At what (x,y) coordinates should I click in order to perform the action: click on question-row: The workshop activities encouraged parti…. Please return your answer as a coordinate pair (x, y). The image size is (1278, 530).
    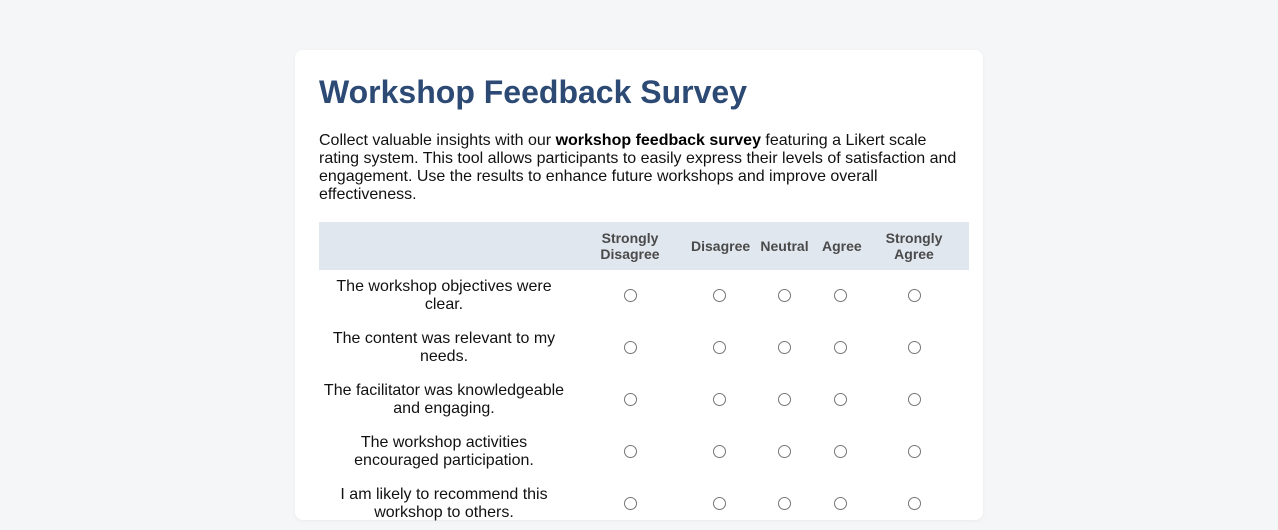
    Looking at the image, I should click on (644, 452).